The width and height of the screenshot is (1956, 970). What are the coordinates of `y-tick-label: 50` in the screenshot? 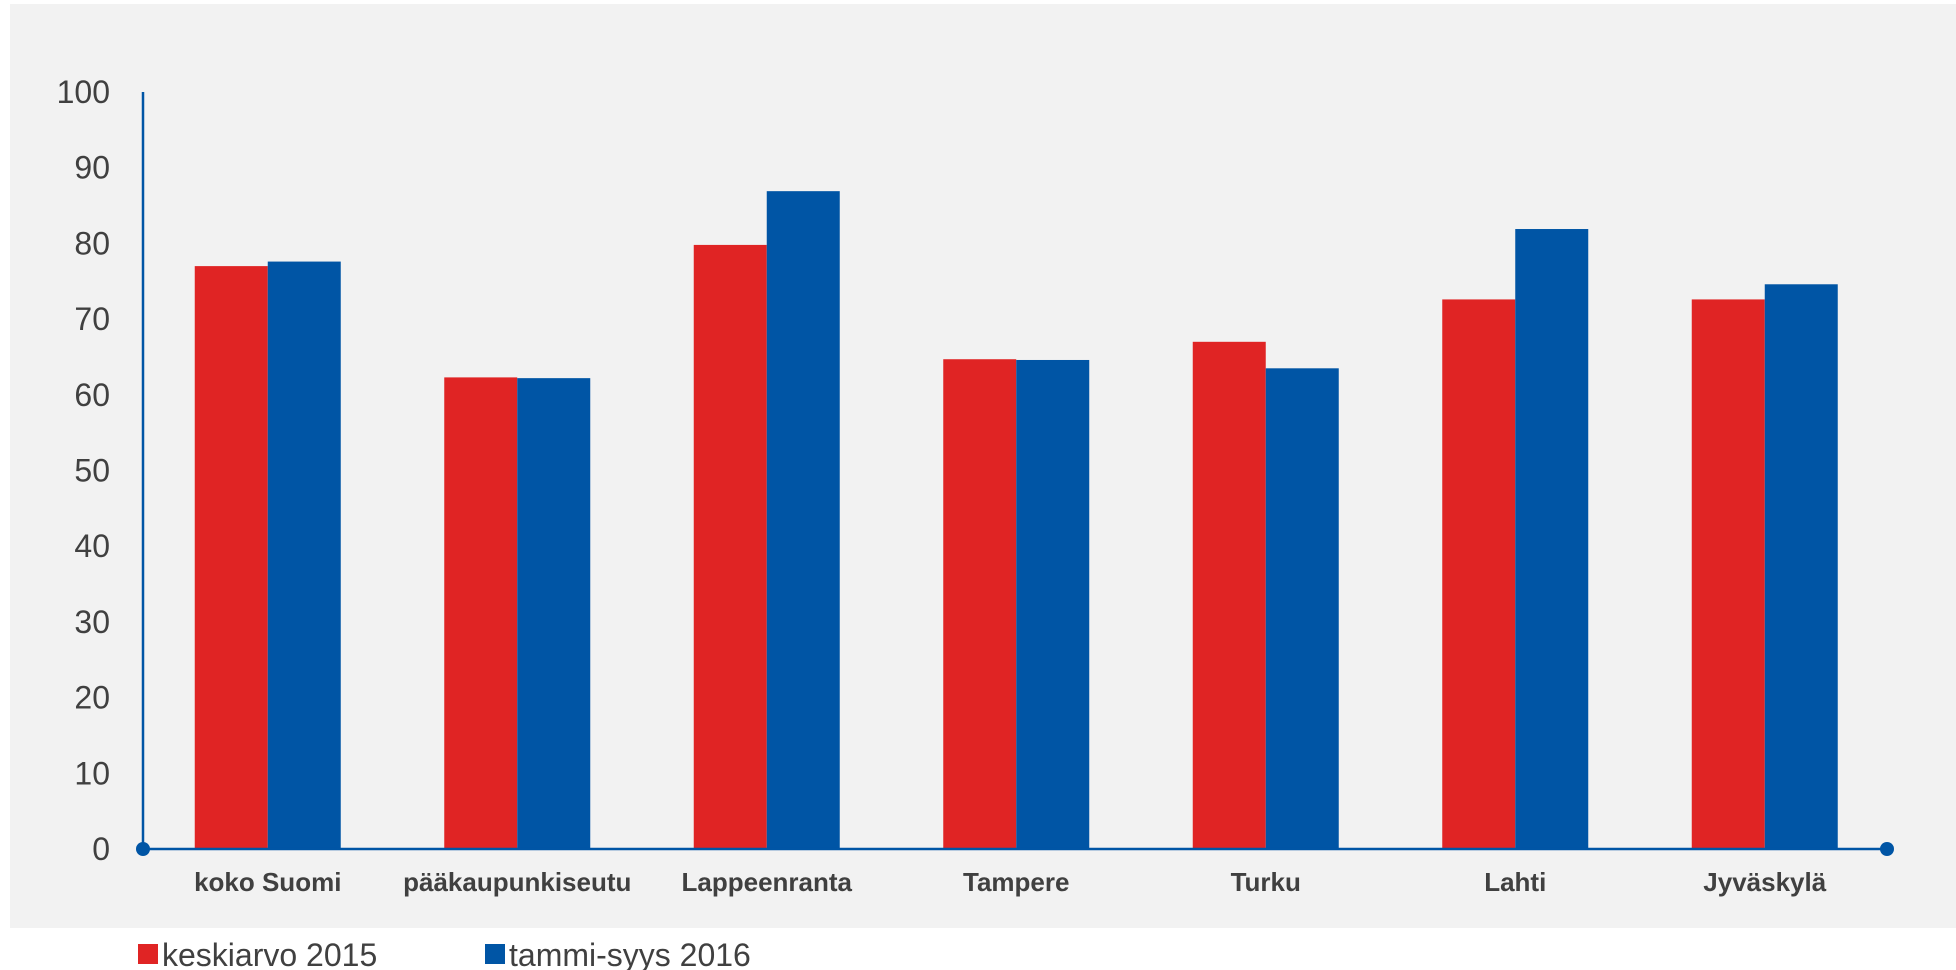 It's located at (92, 471).